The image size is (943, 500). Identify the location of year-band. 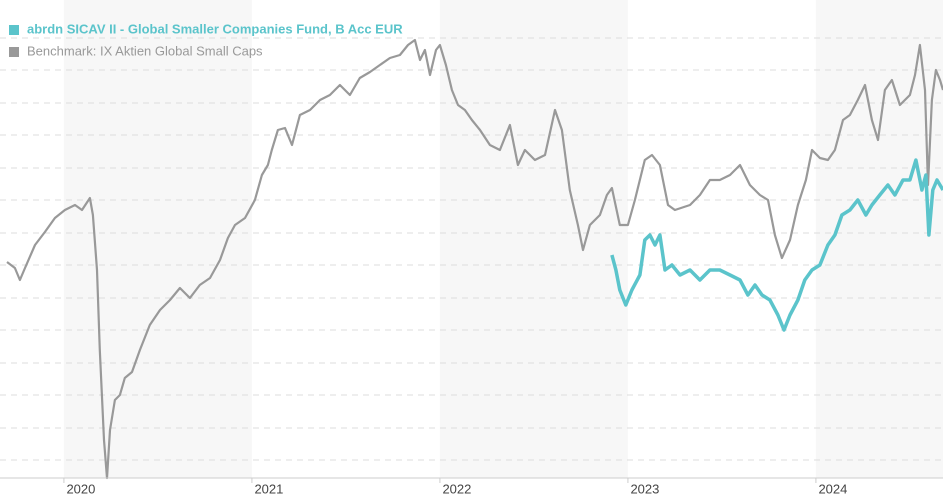
(879, 239).